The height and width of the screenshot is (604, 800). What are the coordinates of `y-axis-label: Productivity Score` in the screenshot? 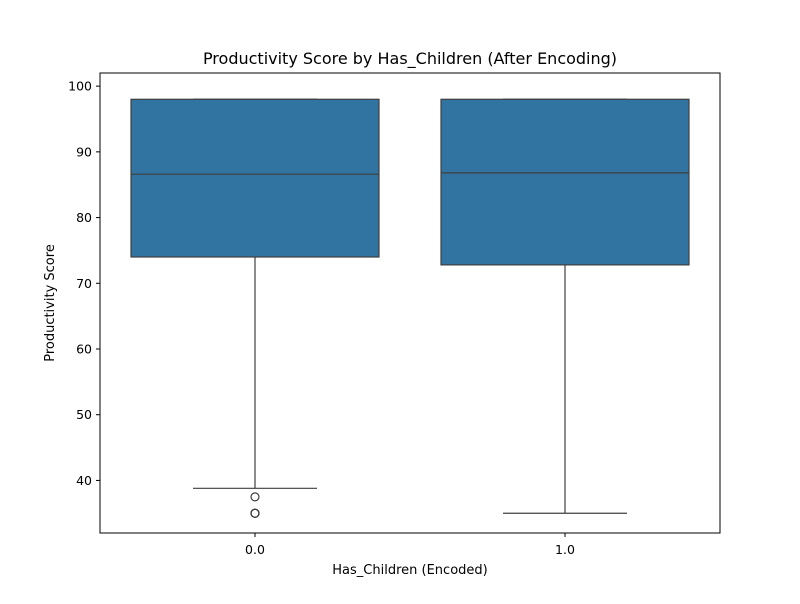 It's located at (50, 303).